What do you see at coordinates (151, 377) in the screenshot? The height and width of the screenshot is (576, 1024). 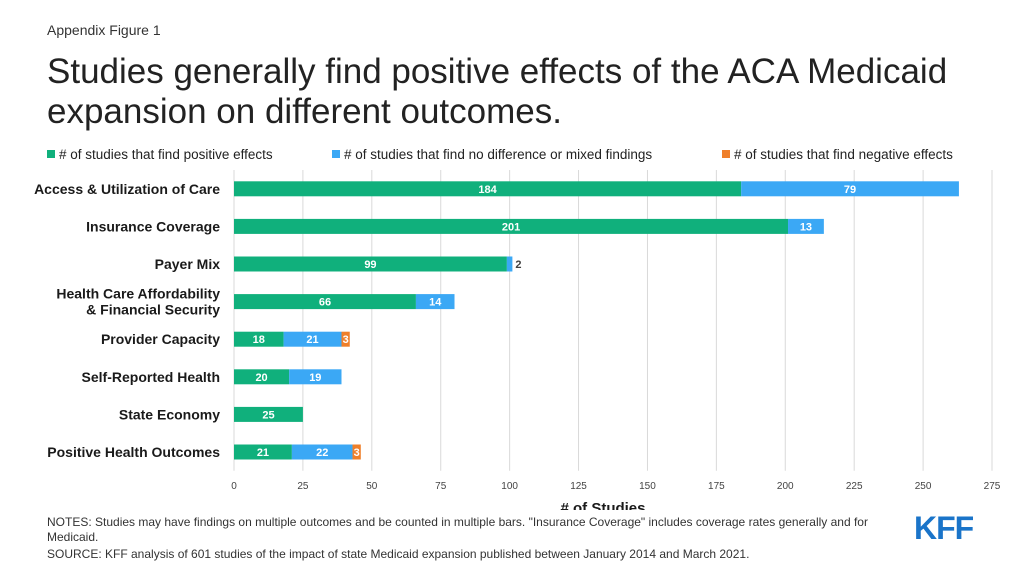 I see `category-label: Self-Reported Health` at bounding box center [151, 377].